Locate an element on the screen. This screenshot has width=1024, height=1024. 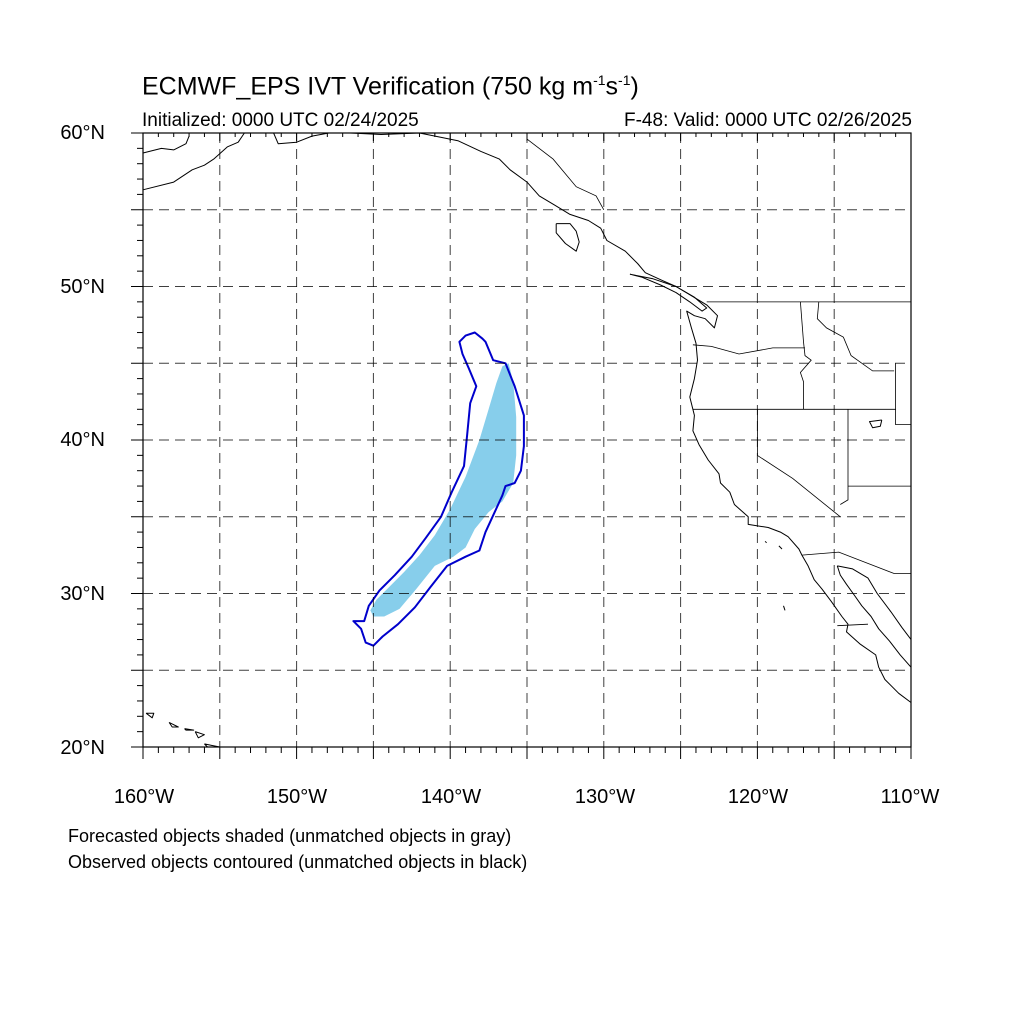
valid-time-label: F-48: Valid: 0000 UTC 02/26/2025 is located at coordinates (768, 120).